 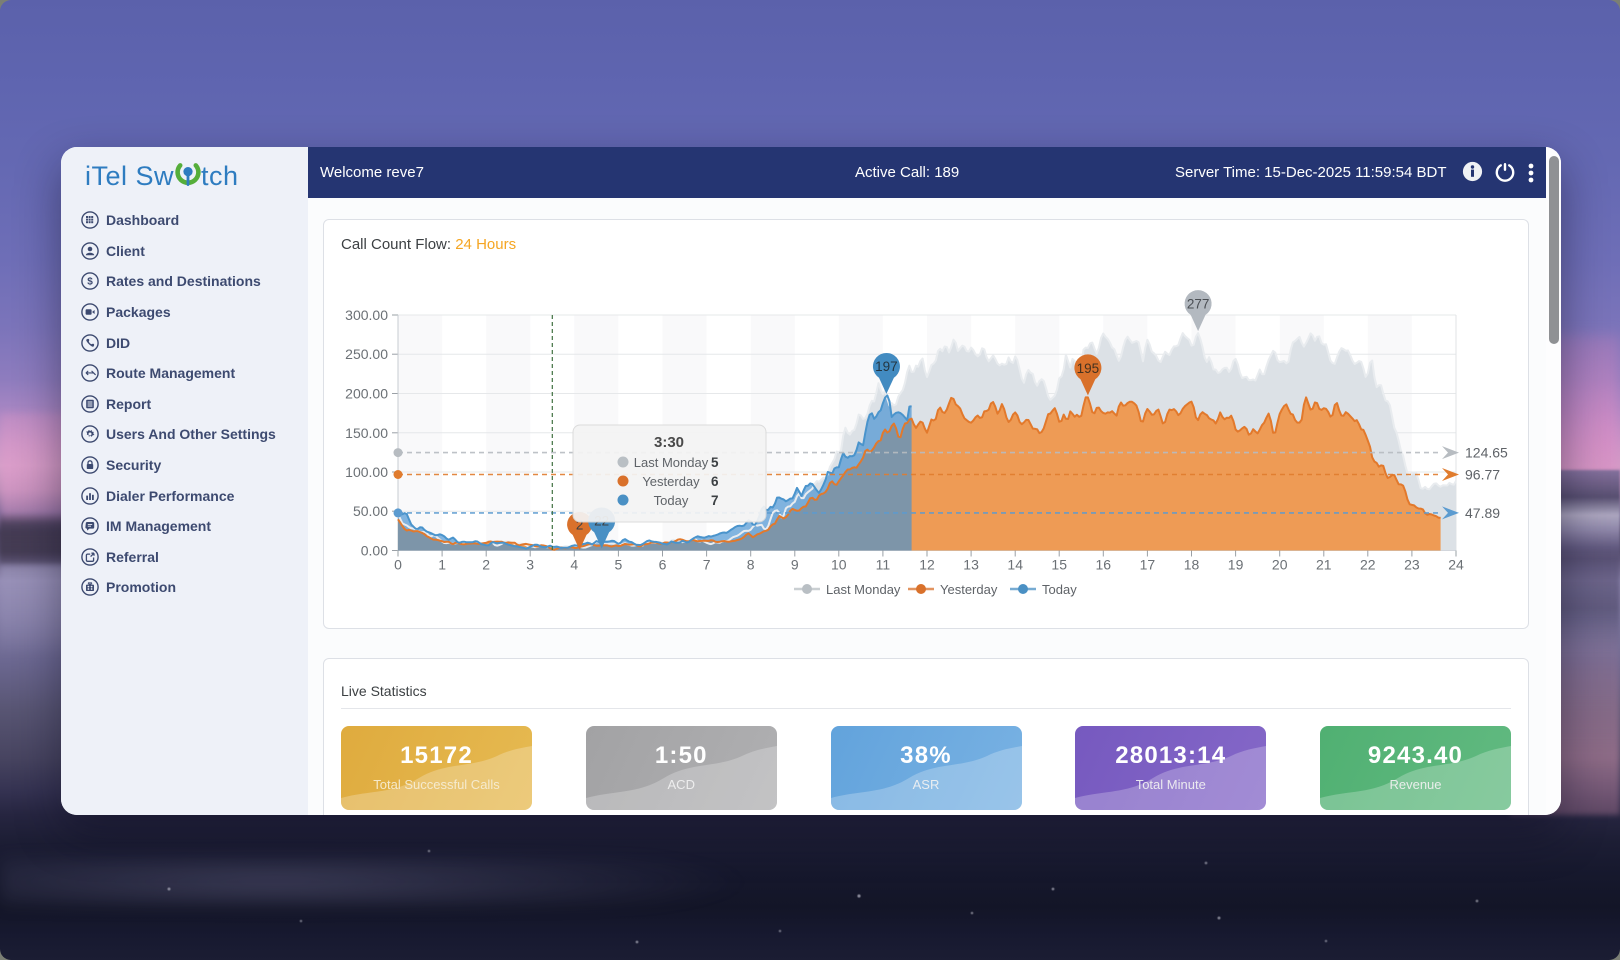 What do you see at coordinates (398, 565) in the screenshot?
I see `svg-text: 0` at bounding box center [398, 565].